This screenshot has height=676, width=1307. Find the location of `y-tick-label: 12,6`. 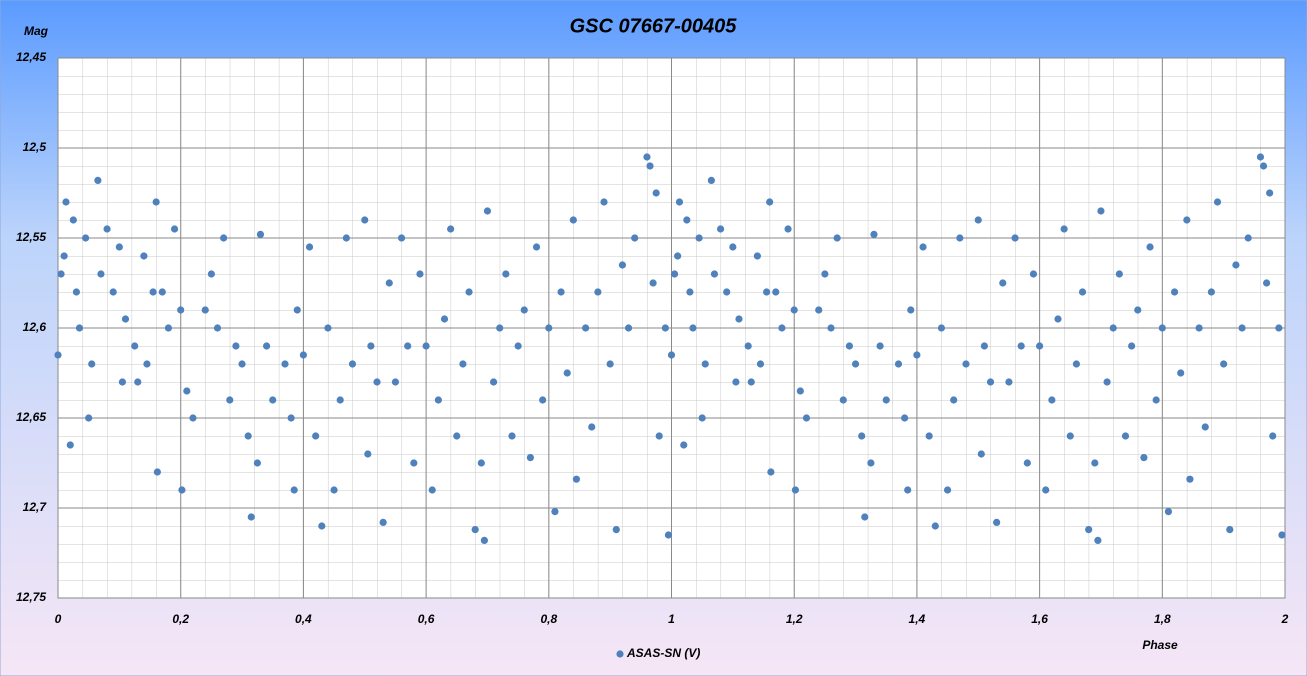

y-tick-label: 12,6 is located at coordinates (35, 327).